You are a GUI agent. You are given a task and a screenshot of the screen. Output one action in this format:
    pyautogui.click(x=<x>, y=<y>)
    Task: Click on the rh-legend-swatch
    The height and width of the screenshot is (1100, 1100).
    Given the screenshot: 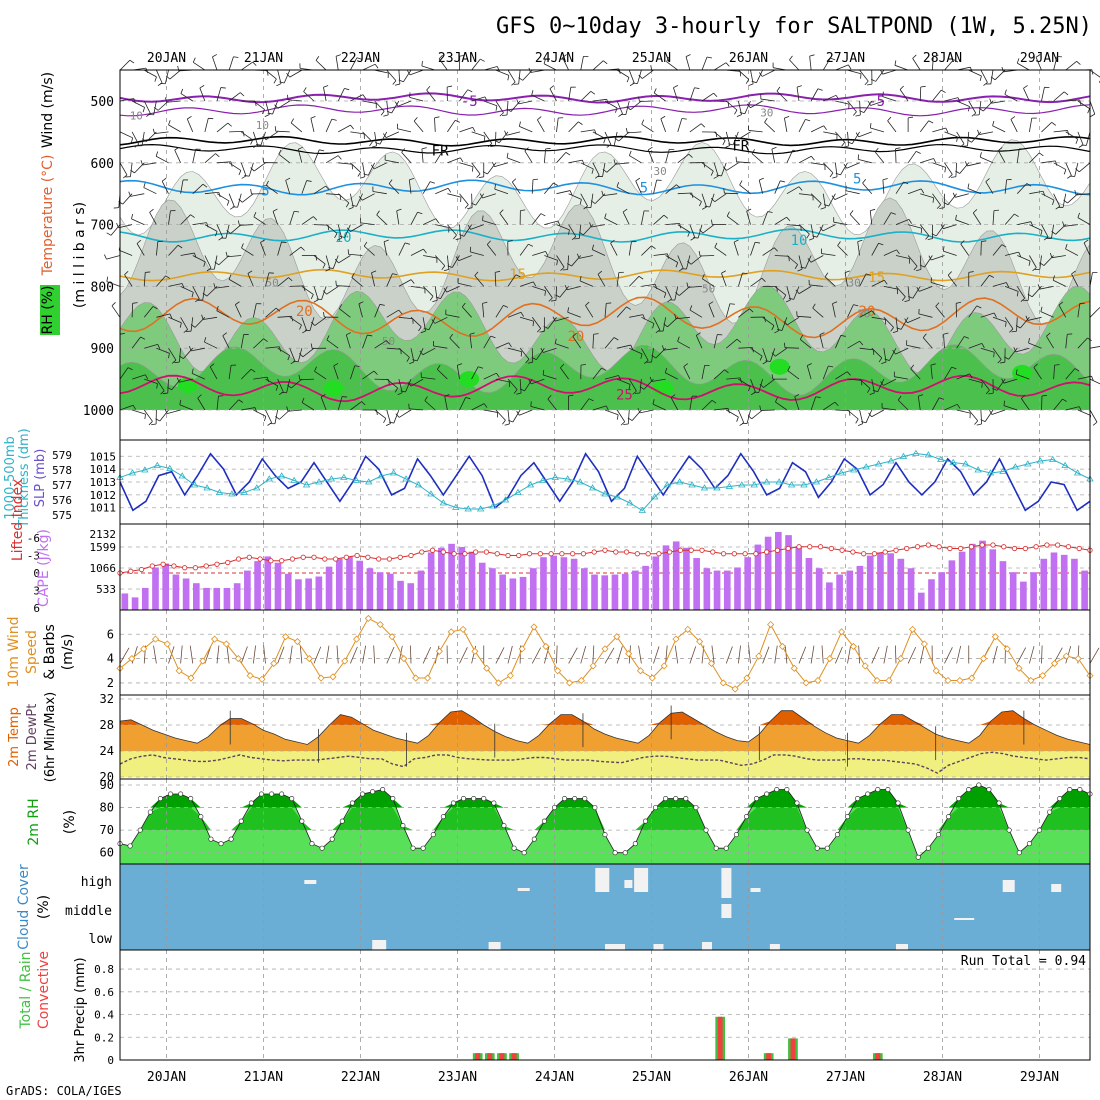 What is the action you would take?
    pyautogui.click(x=50, y=310)
    